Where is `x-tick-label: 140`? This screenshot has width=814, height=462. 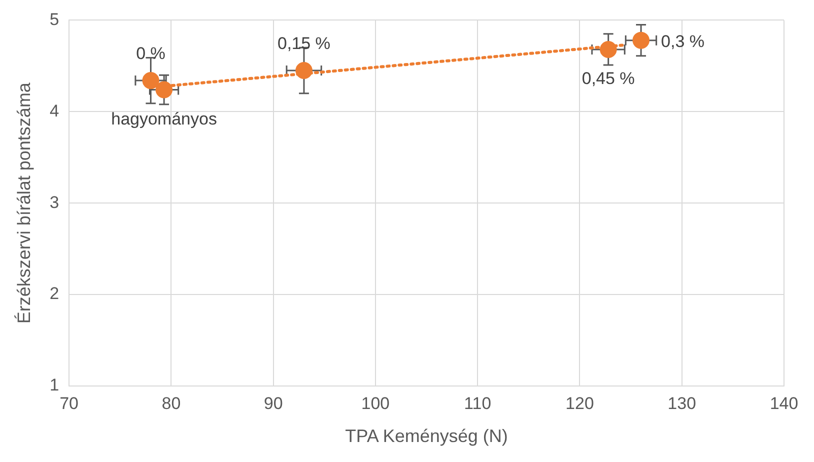 x-tick-label: 140 is located at coordinates (784, 403).